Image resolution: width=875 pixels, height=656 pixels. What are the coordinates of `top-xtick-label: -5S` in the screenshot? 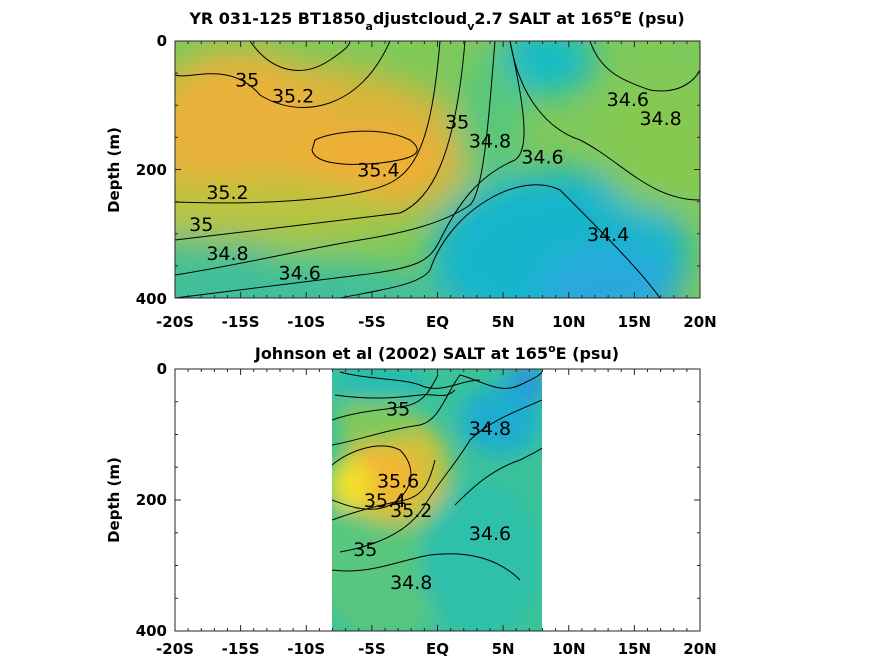 It's located at (371, 322).